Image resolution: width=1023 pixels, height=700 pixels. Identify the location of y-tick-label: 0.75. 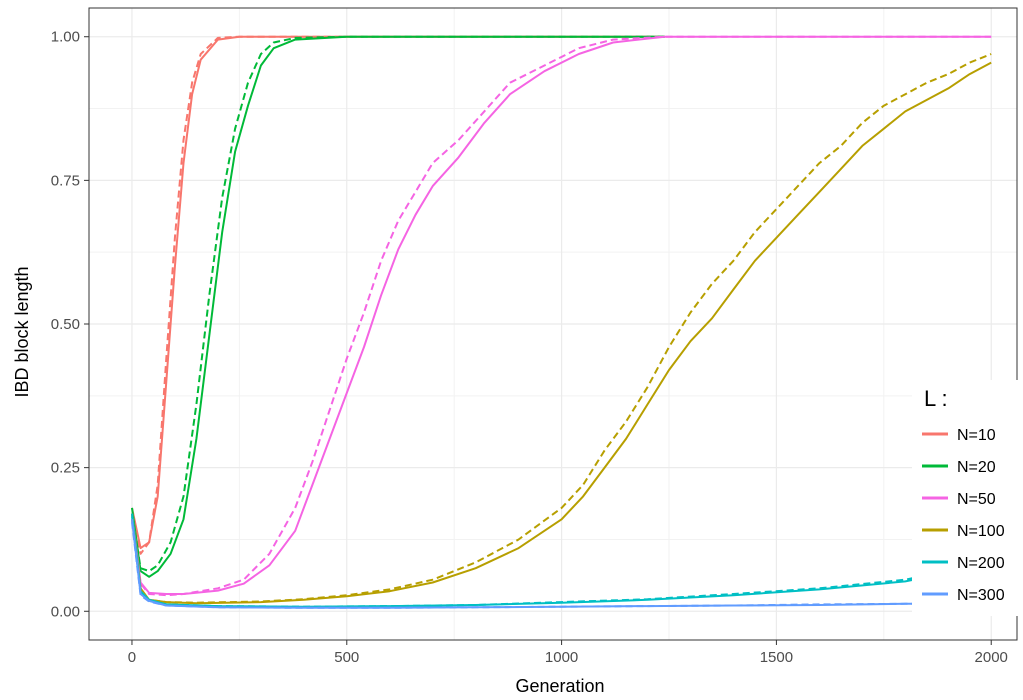
(65, 180).